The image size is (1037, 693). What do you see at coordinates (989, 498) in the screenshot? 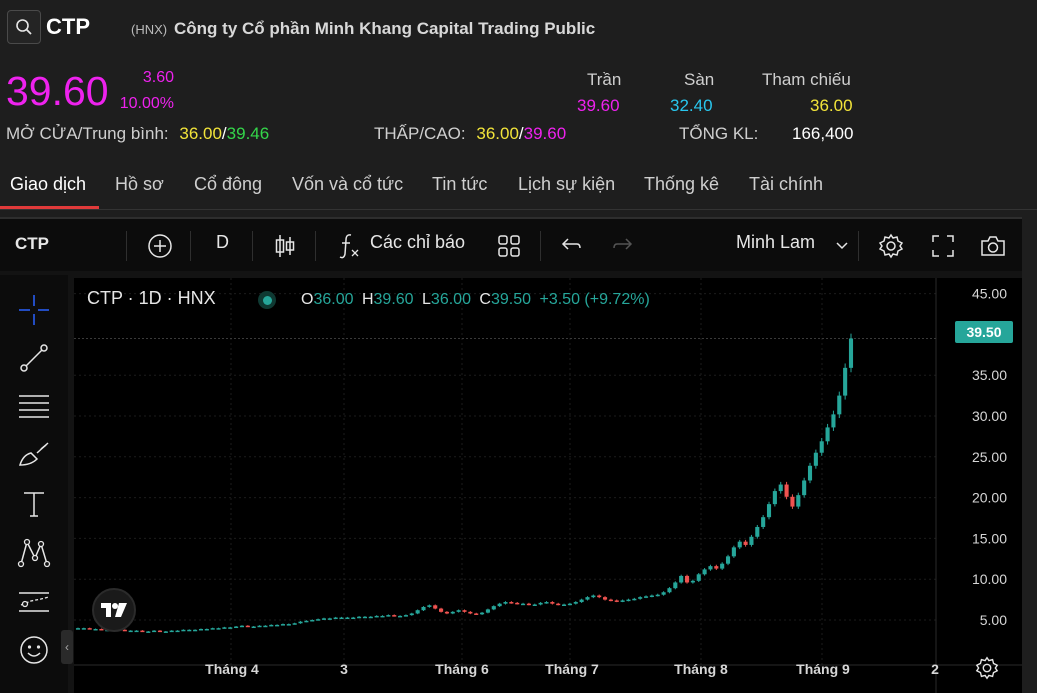
I see `y-tick-label: 20.00` at bounding box center [989, 498].